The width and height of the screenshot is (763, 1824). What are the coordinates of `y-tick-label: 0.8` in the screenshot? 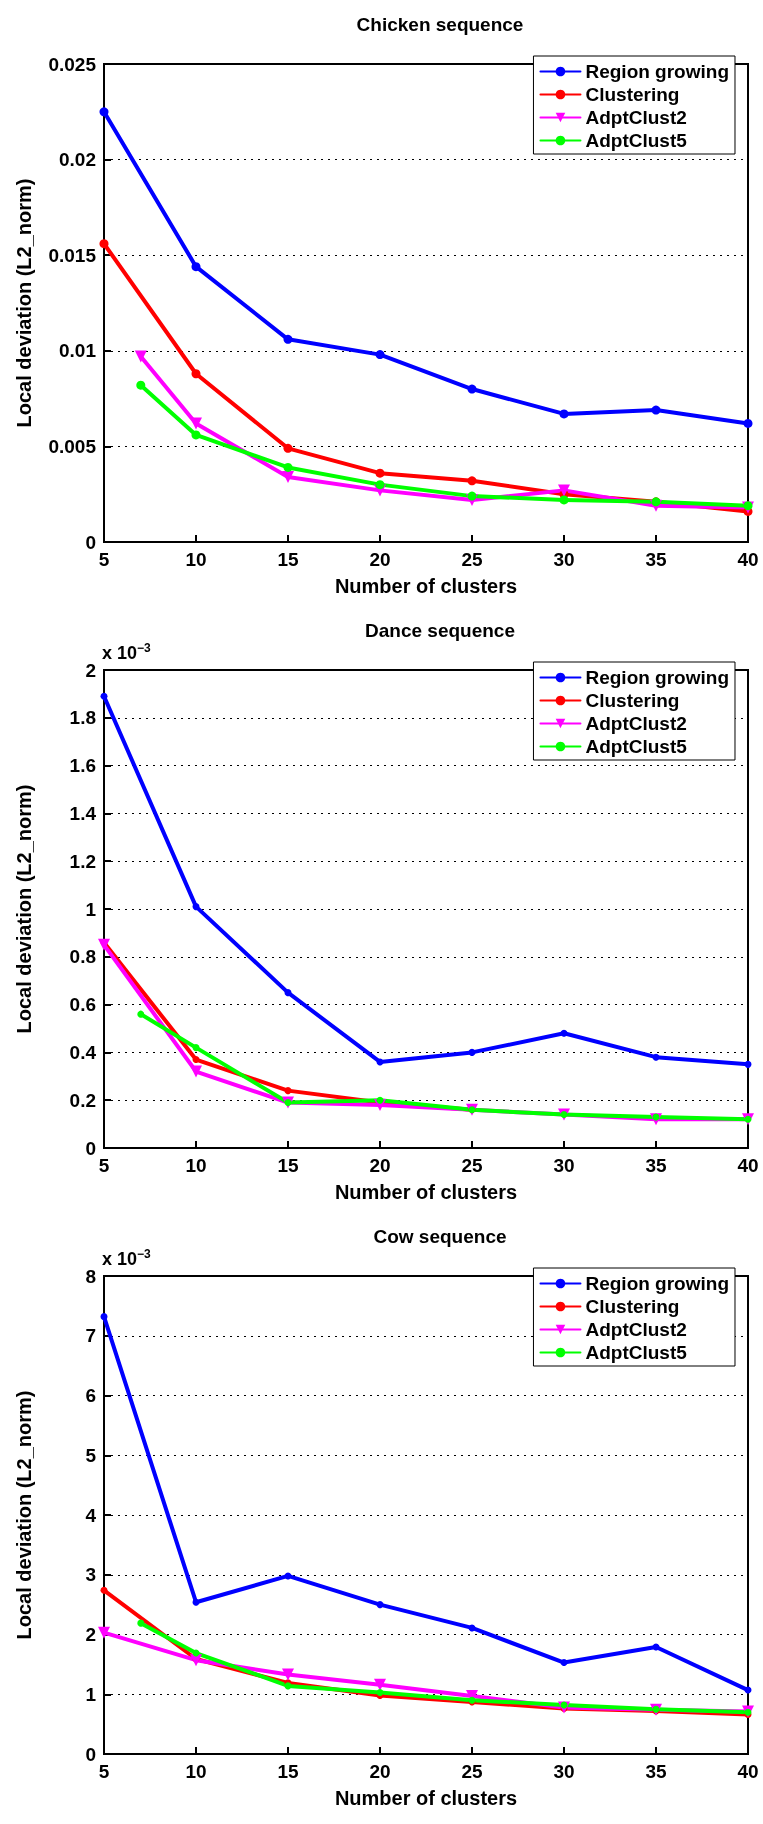 It's located at (82, 957).